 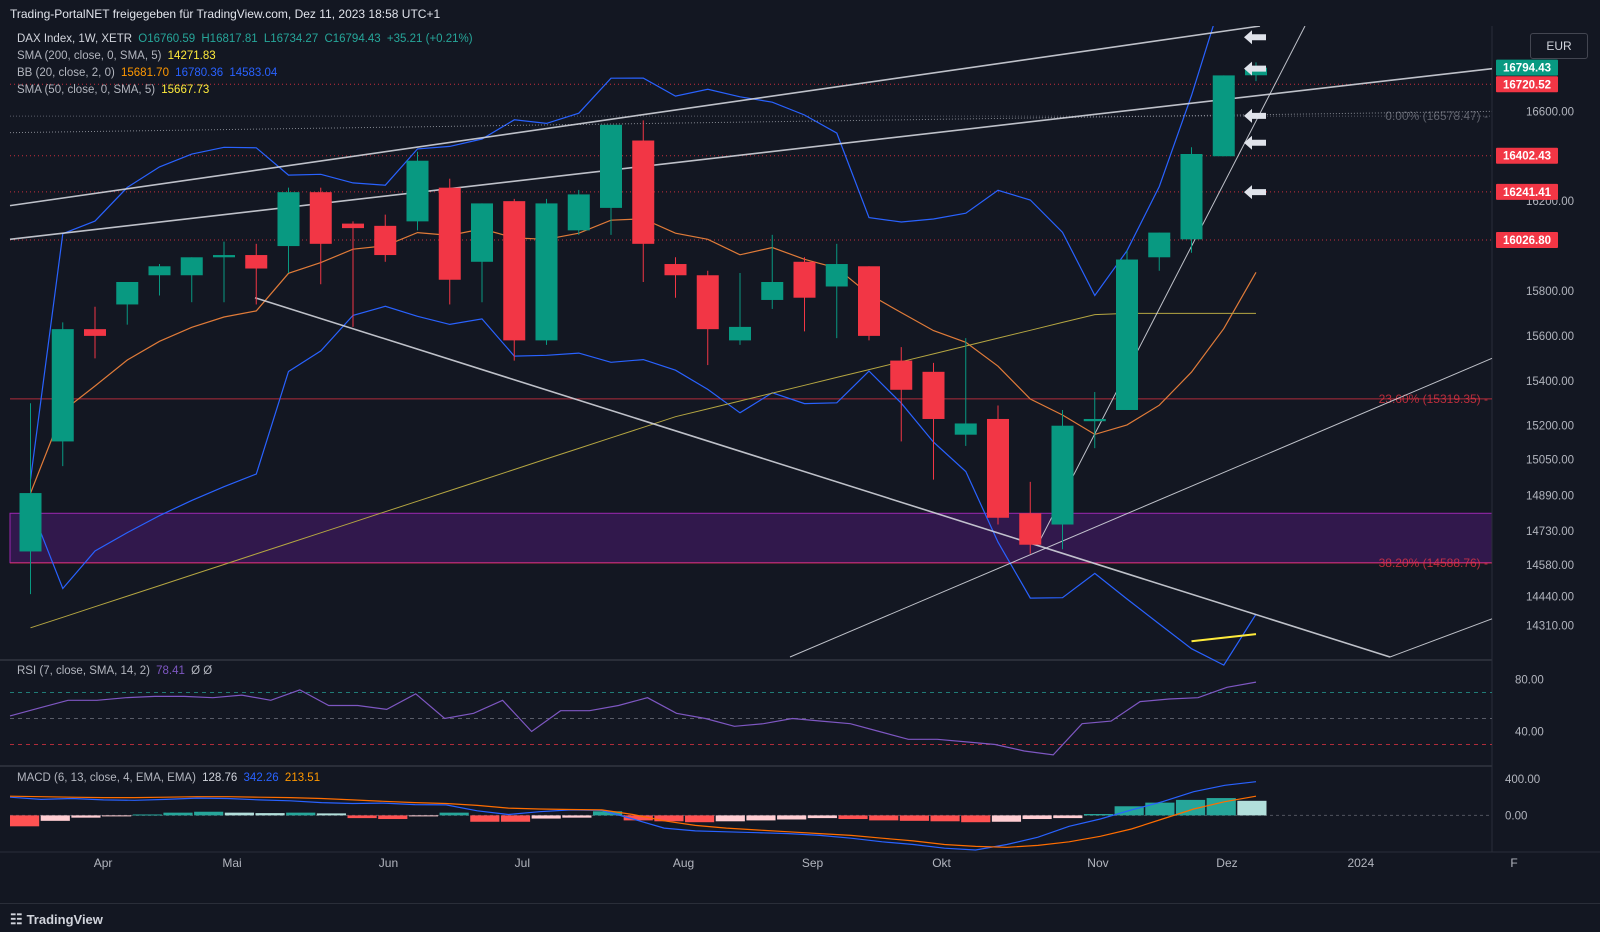 I want to click on tradingview-logo: ☷ TradingView, so click(x=56, y=919).